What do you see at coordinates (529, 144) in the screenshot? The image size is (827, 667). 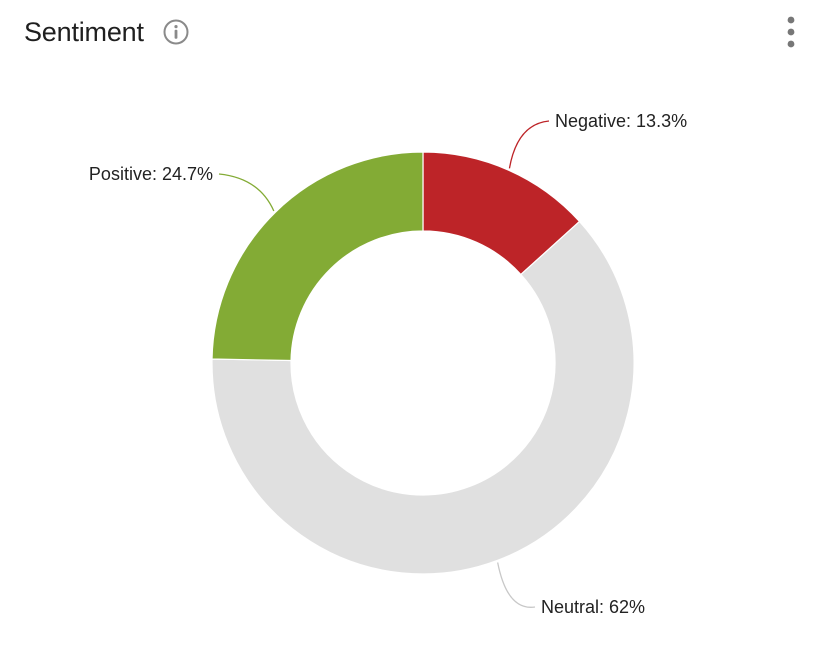 I see `connector-negative` at bounding box center [529, 144].